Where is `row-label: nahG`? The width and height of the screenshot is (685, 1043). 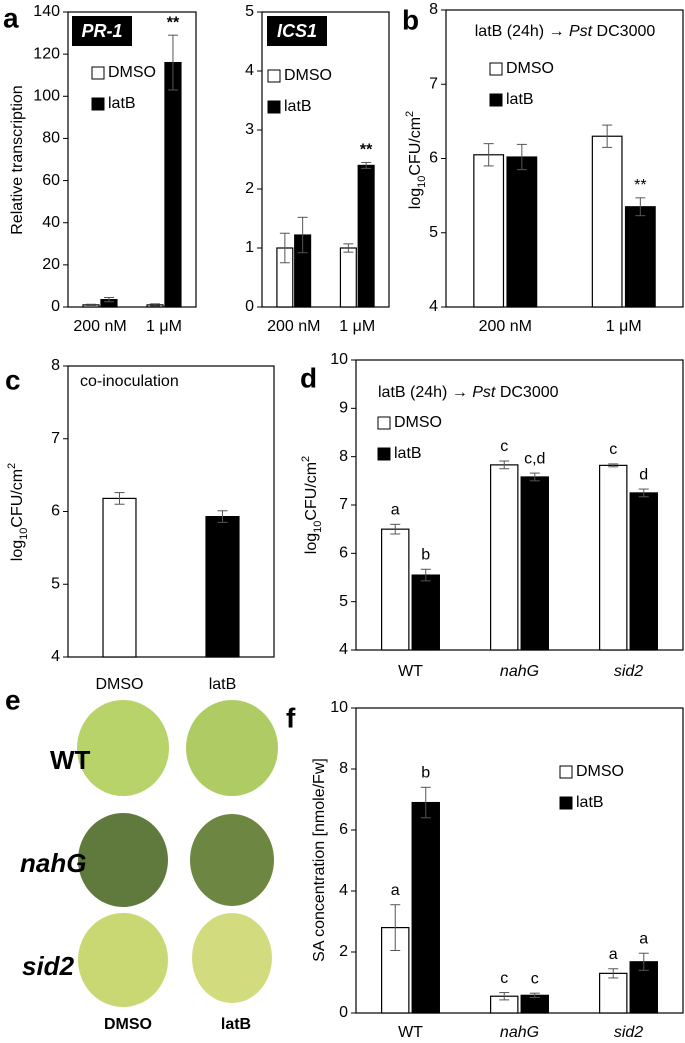
row-label: nahG is located at coordinates (53, 863).